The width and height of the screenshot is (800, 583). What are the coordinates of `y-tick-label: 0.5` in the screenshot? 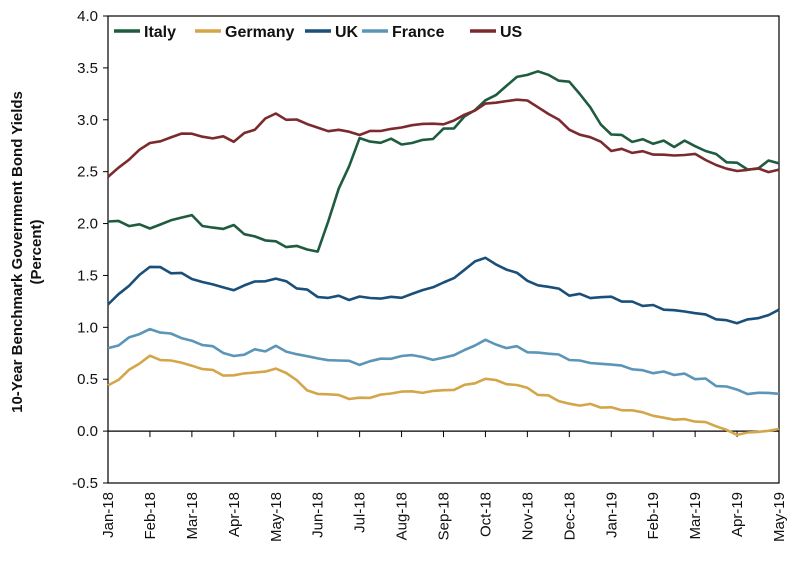 It's located at (87, 379).